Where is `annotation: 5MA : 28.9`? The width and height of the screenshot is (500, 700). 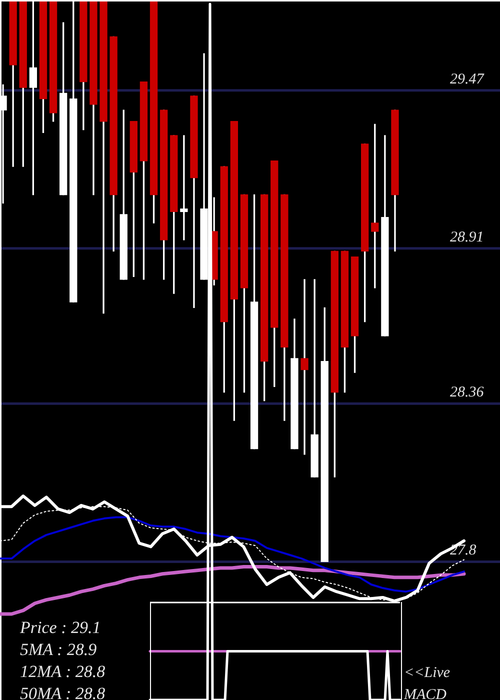
annotation: 5MA : 28.9 is located at coordinates (59, 650).